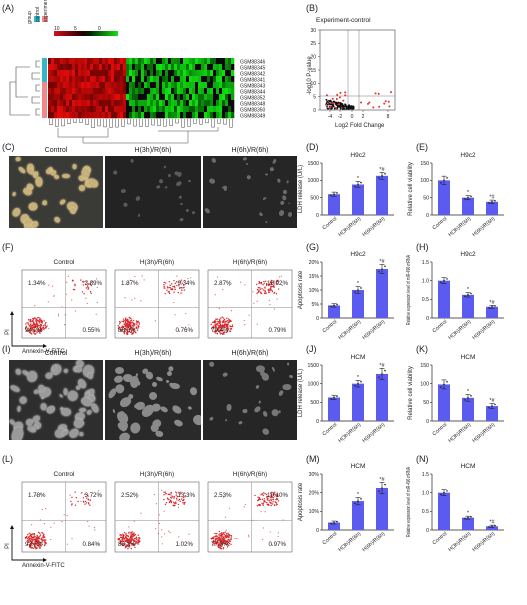 The width and height of the screenshot is (527, 605). I want to click on micrograph-label-c-h3r6: H(3h)/R(6h), so click(153, 150).